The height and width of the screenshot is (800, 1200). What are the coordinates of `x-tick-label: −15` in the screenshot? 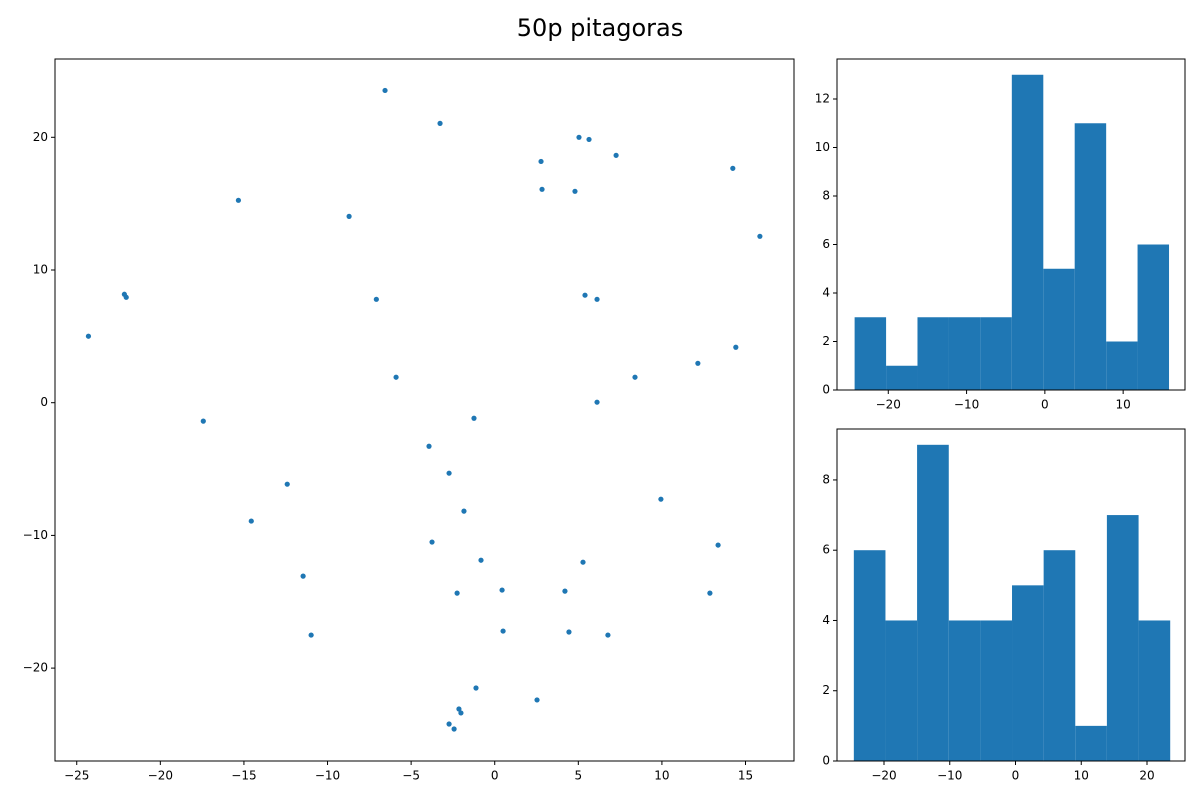 It's located at (243, 776).